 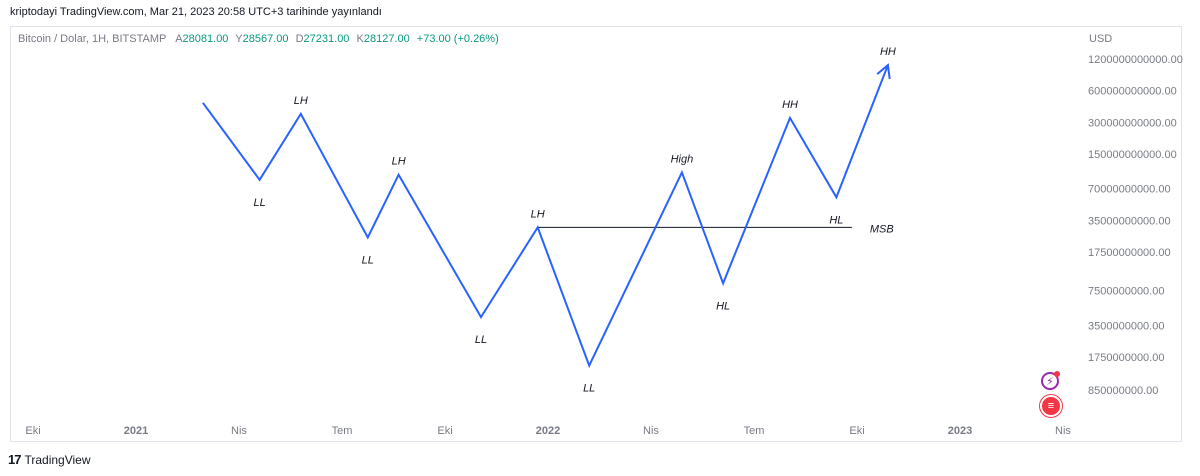 I want to click on y-tick-label: 17500000000.00, so click(x=1129, y=253).